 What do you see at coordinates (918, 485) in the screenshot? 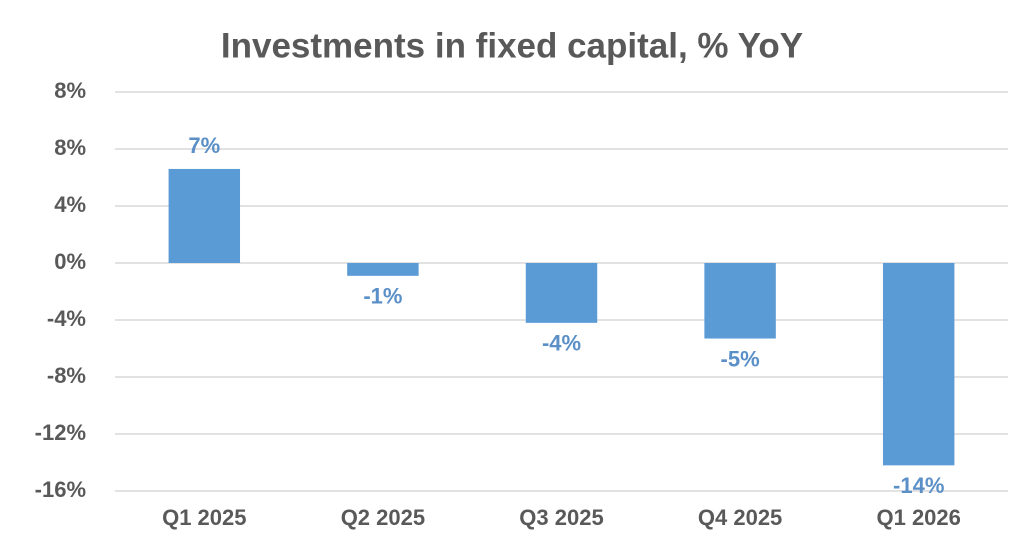
I see `value-label: -14%` at bounding box center [918, 485].